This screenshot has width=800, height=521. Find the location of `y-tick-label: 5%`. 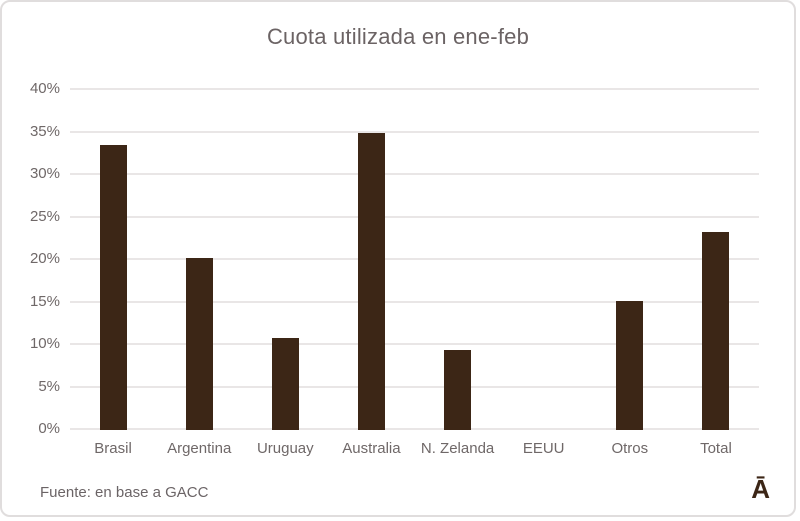

y-tick-label: 5% is located at coordinates (49, 386).